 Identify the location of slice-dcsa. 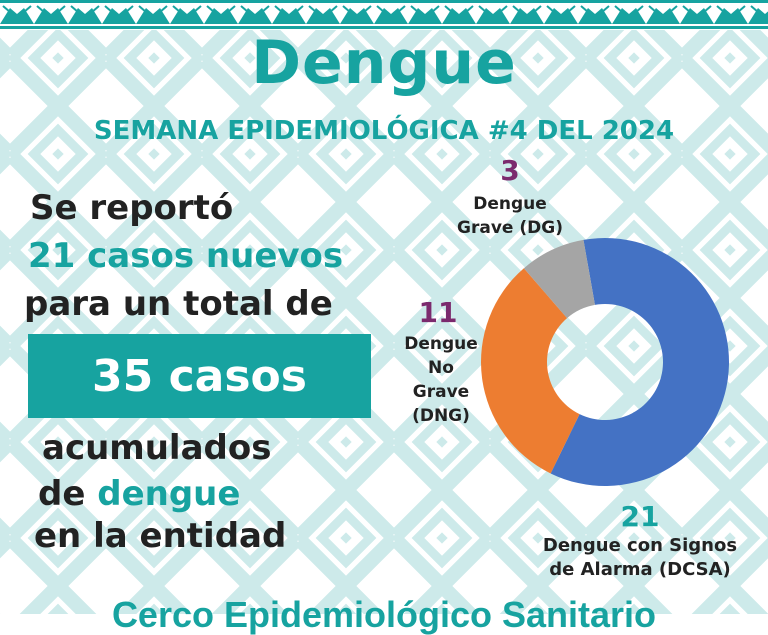
(639, 362).